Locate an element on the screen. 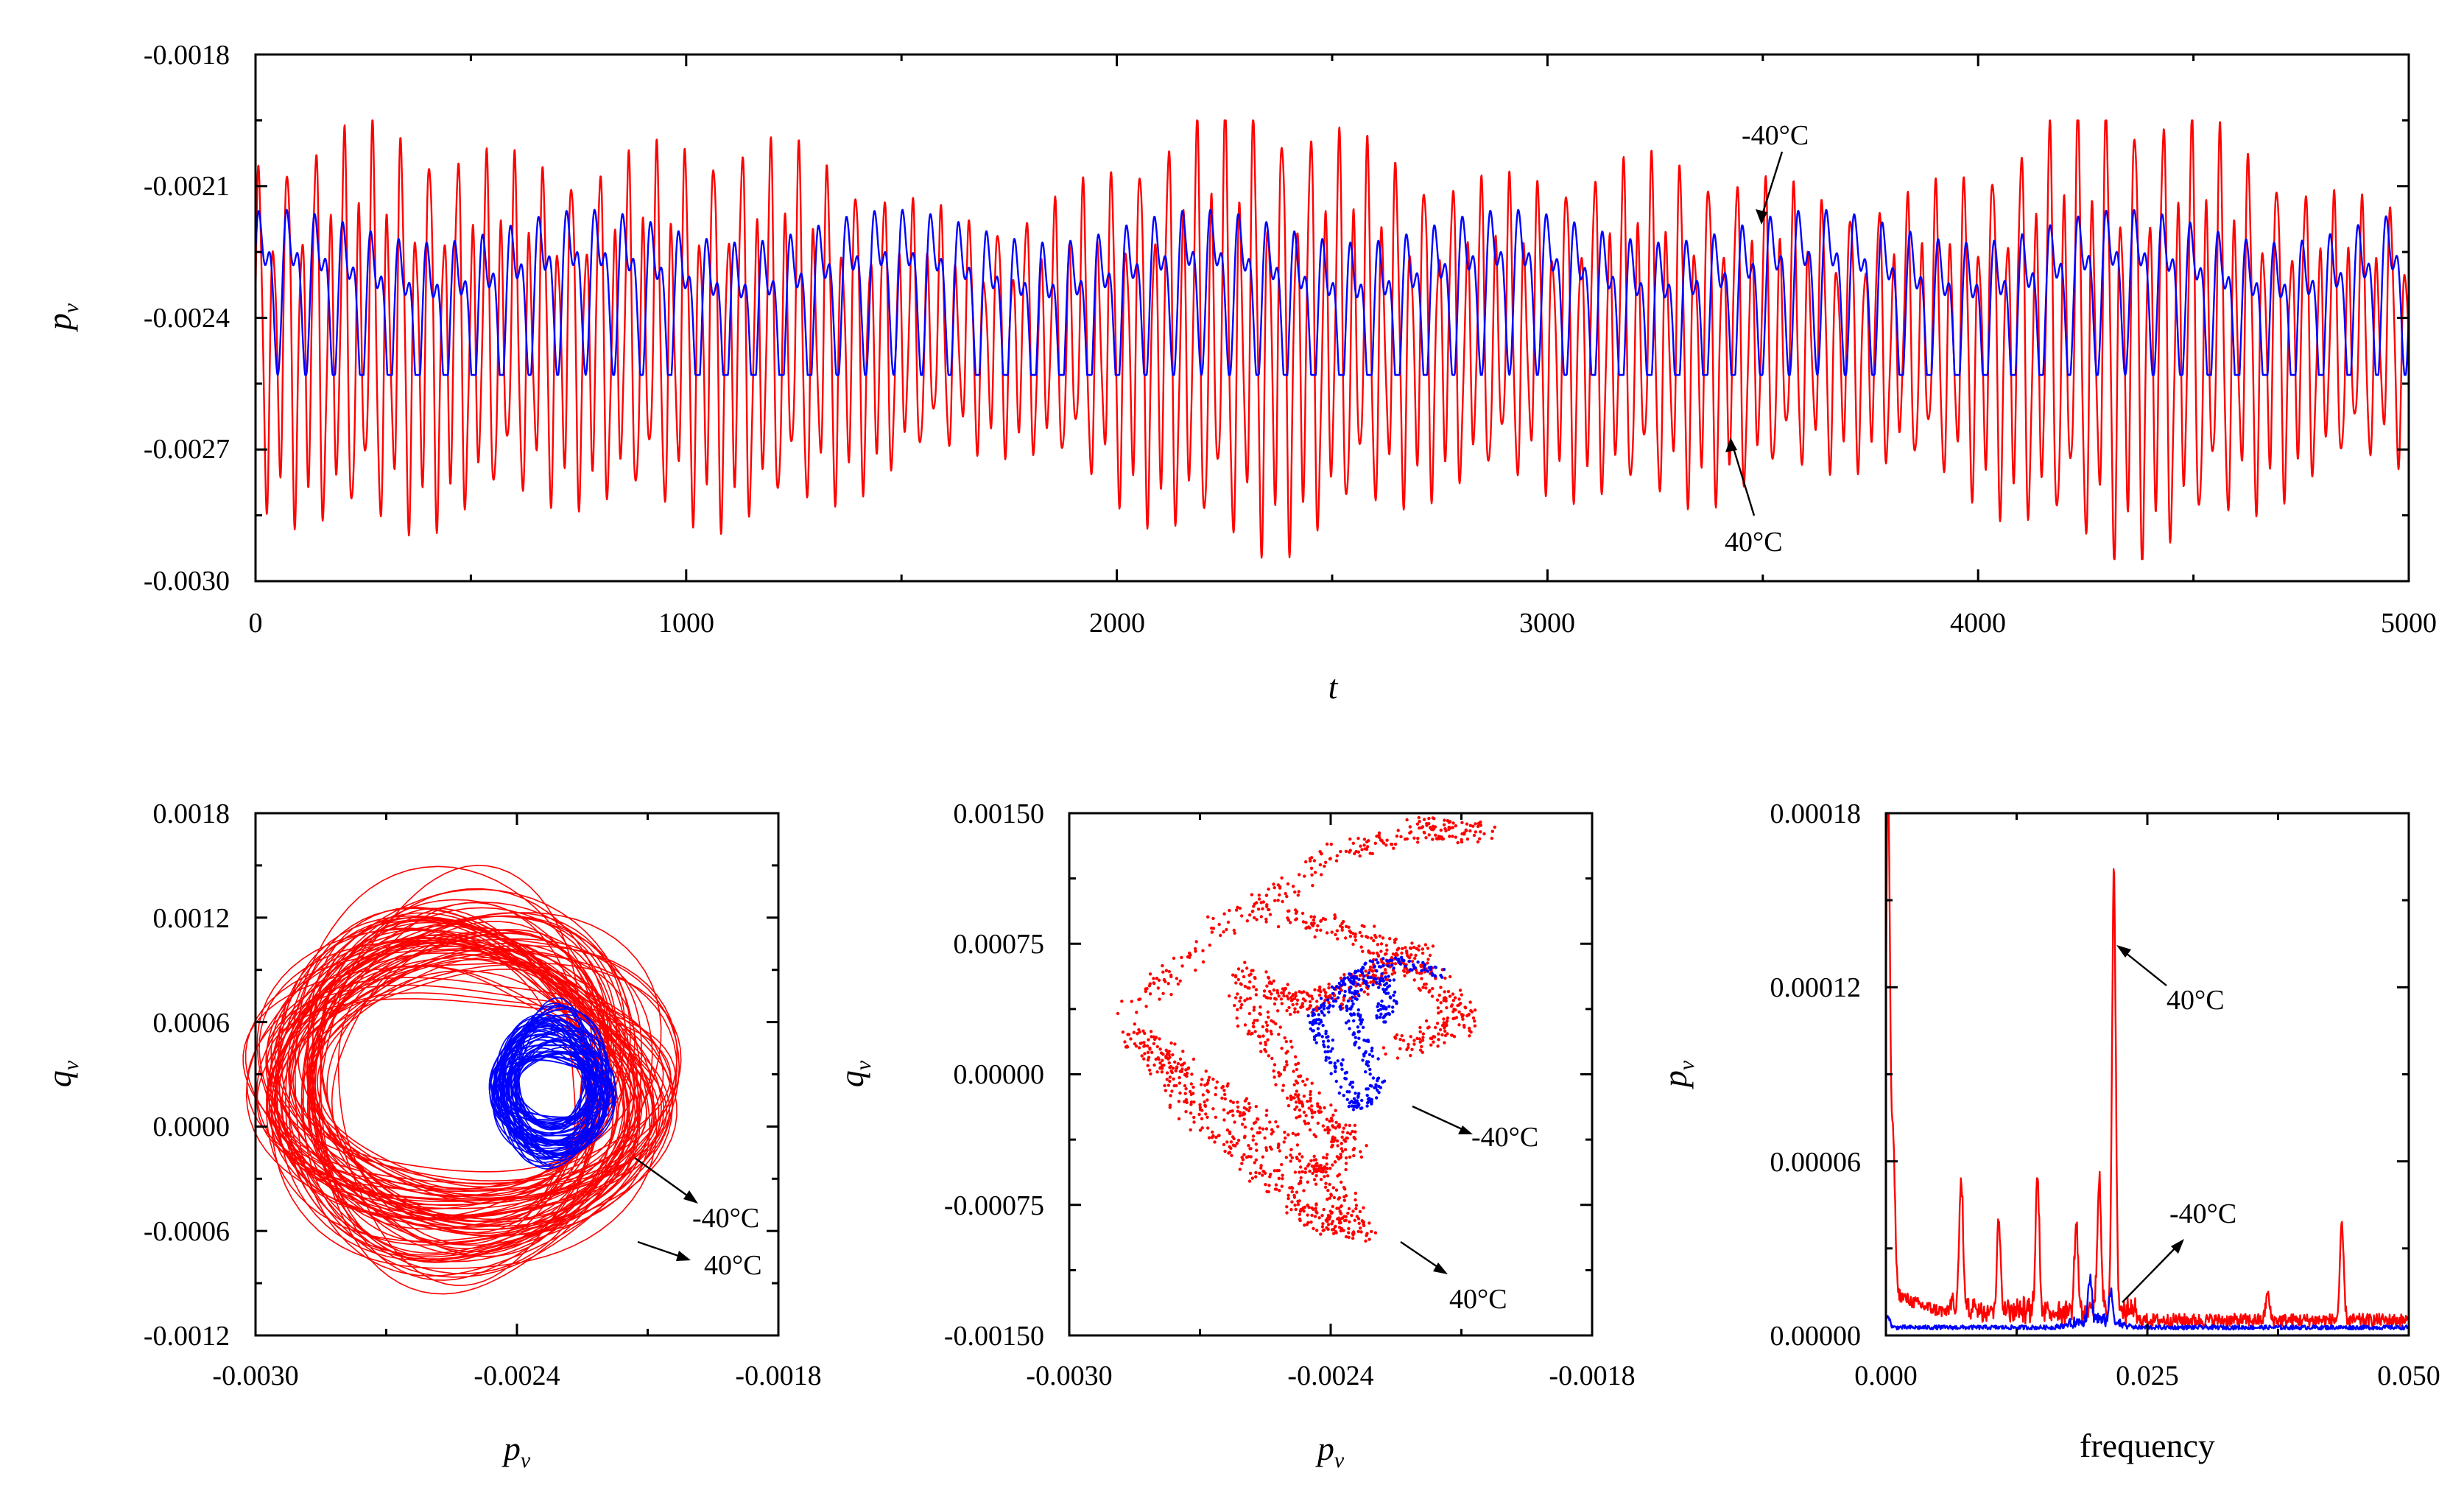  phase-xlabel-sub: v is located at coordinates (526, 1460).